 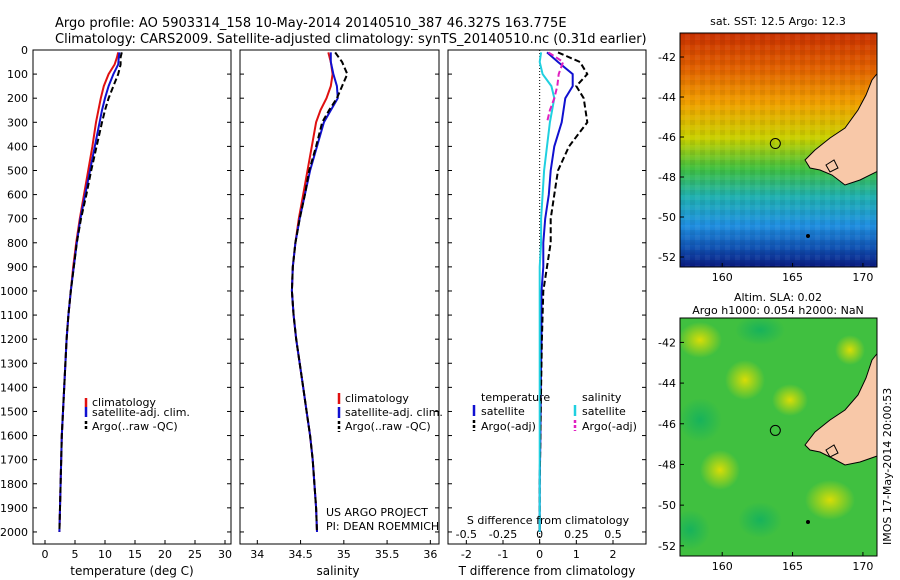 What do you see at coordinates (515, 397) in the screenshot?
I see `legend-temperature-title: temperature` at bounding box center [515, 397].